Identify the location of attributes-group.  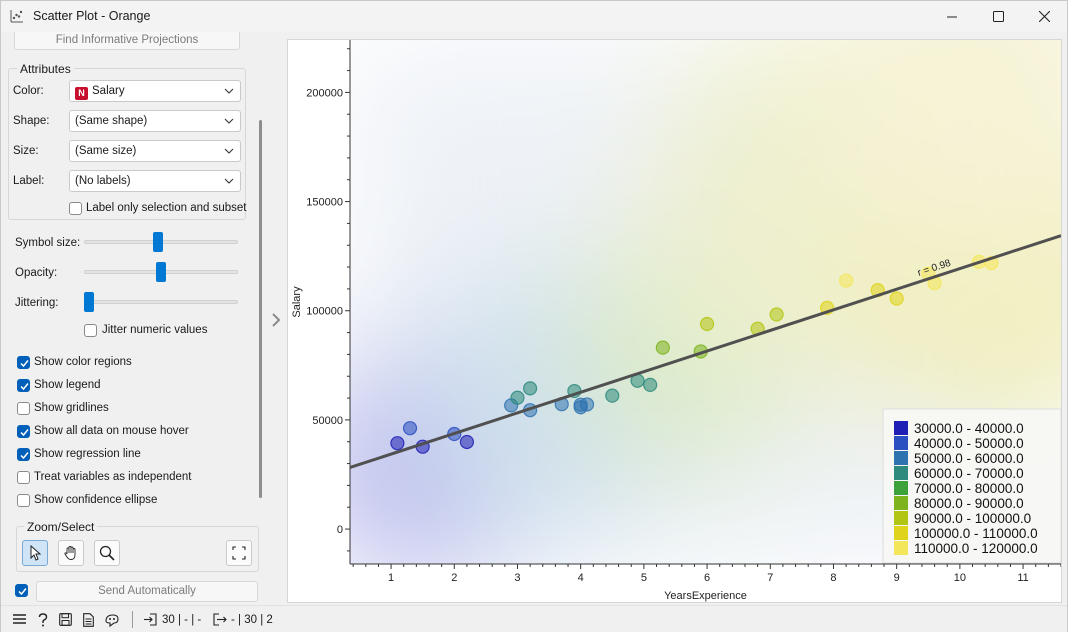
(127, 144).